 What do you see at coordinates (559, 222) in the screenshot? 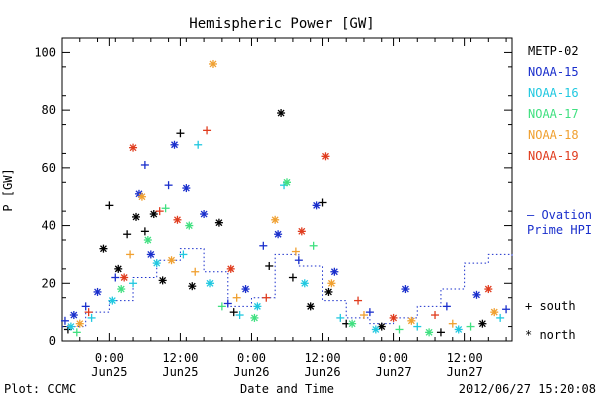
I see `ovation-legend: — Ovation Prime HPI` at bounding box center [559, 222].